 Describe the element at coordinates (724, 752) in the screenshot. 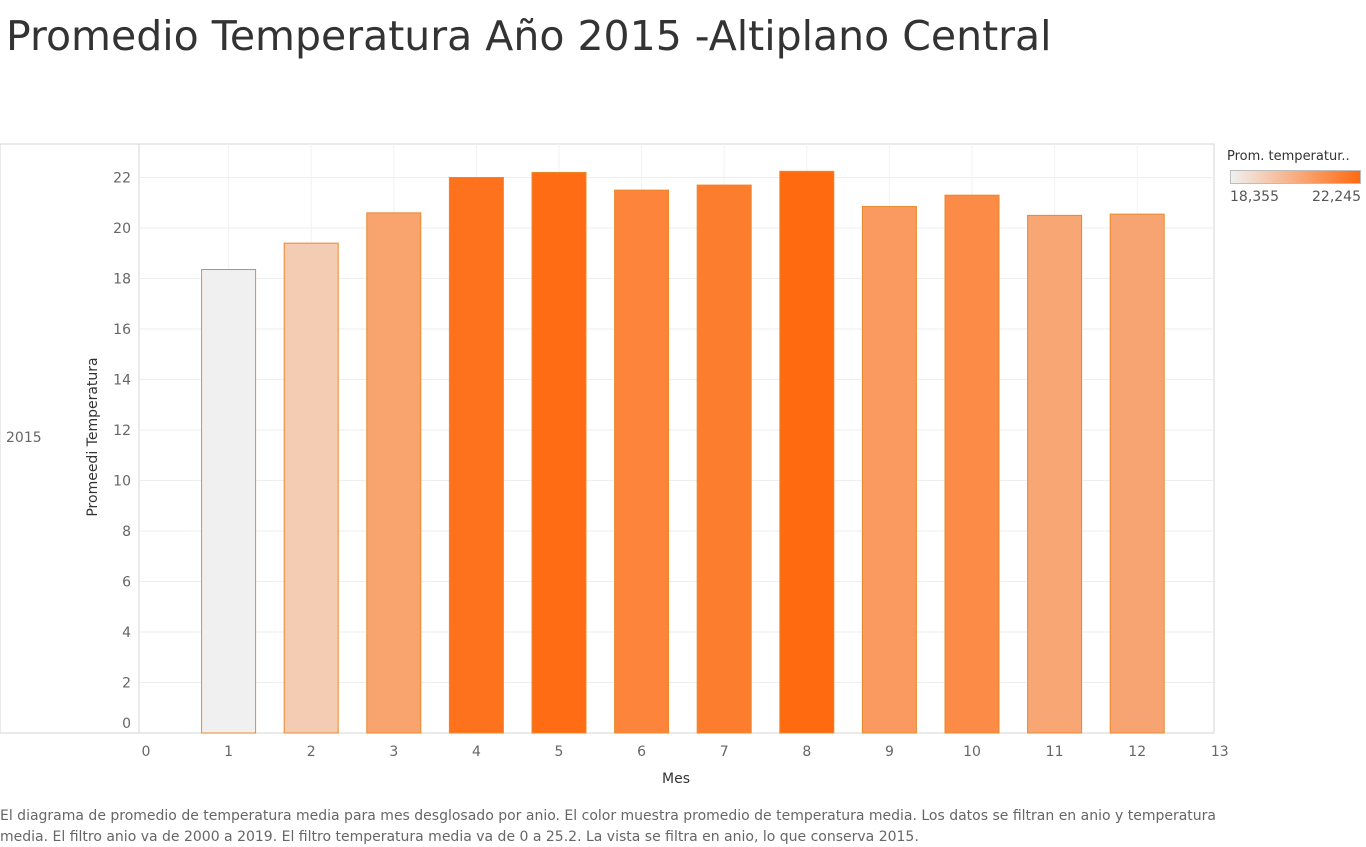

I see `x-tick-label: 7` at that location.